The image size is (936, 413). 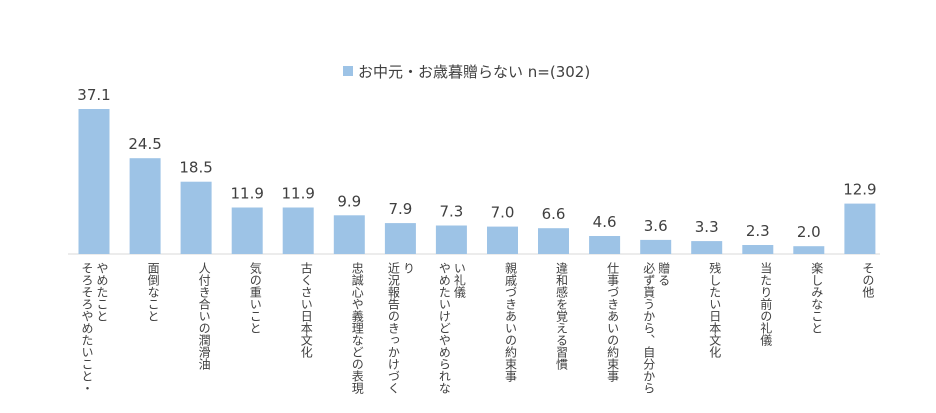 What do you see at coordinates (758, 231) in the screenshot?
I see `data-label: 2.3` at bounding box center [758, 231].